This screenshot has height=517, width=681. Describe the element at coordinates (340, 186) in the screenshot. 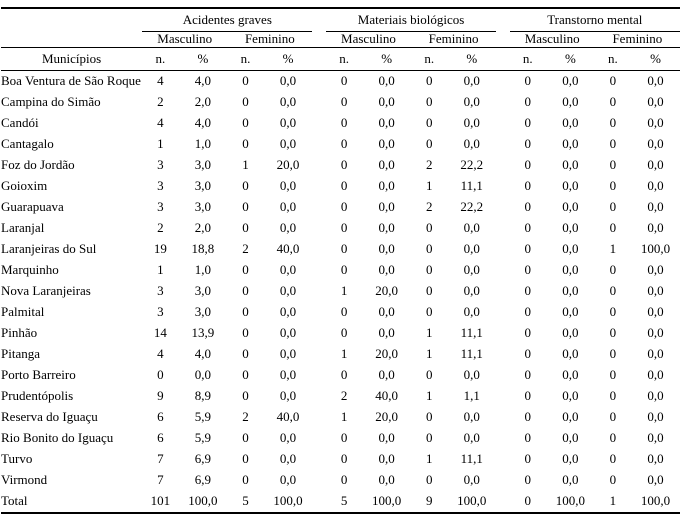

I see `table-row: Goioxim 3 3,0 0 0,0 0 0,0 1 11,1 0 0,0 0 0,0` at that location.